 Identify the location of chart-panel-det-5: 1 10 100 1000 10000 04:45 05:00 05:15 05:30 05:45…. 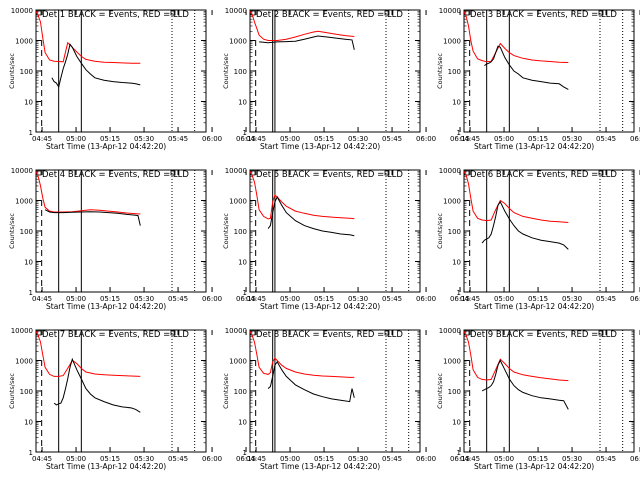
(346, 239).